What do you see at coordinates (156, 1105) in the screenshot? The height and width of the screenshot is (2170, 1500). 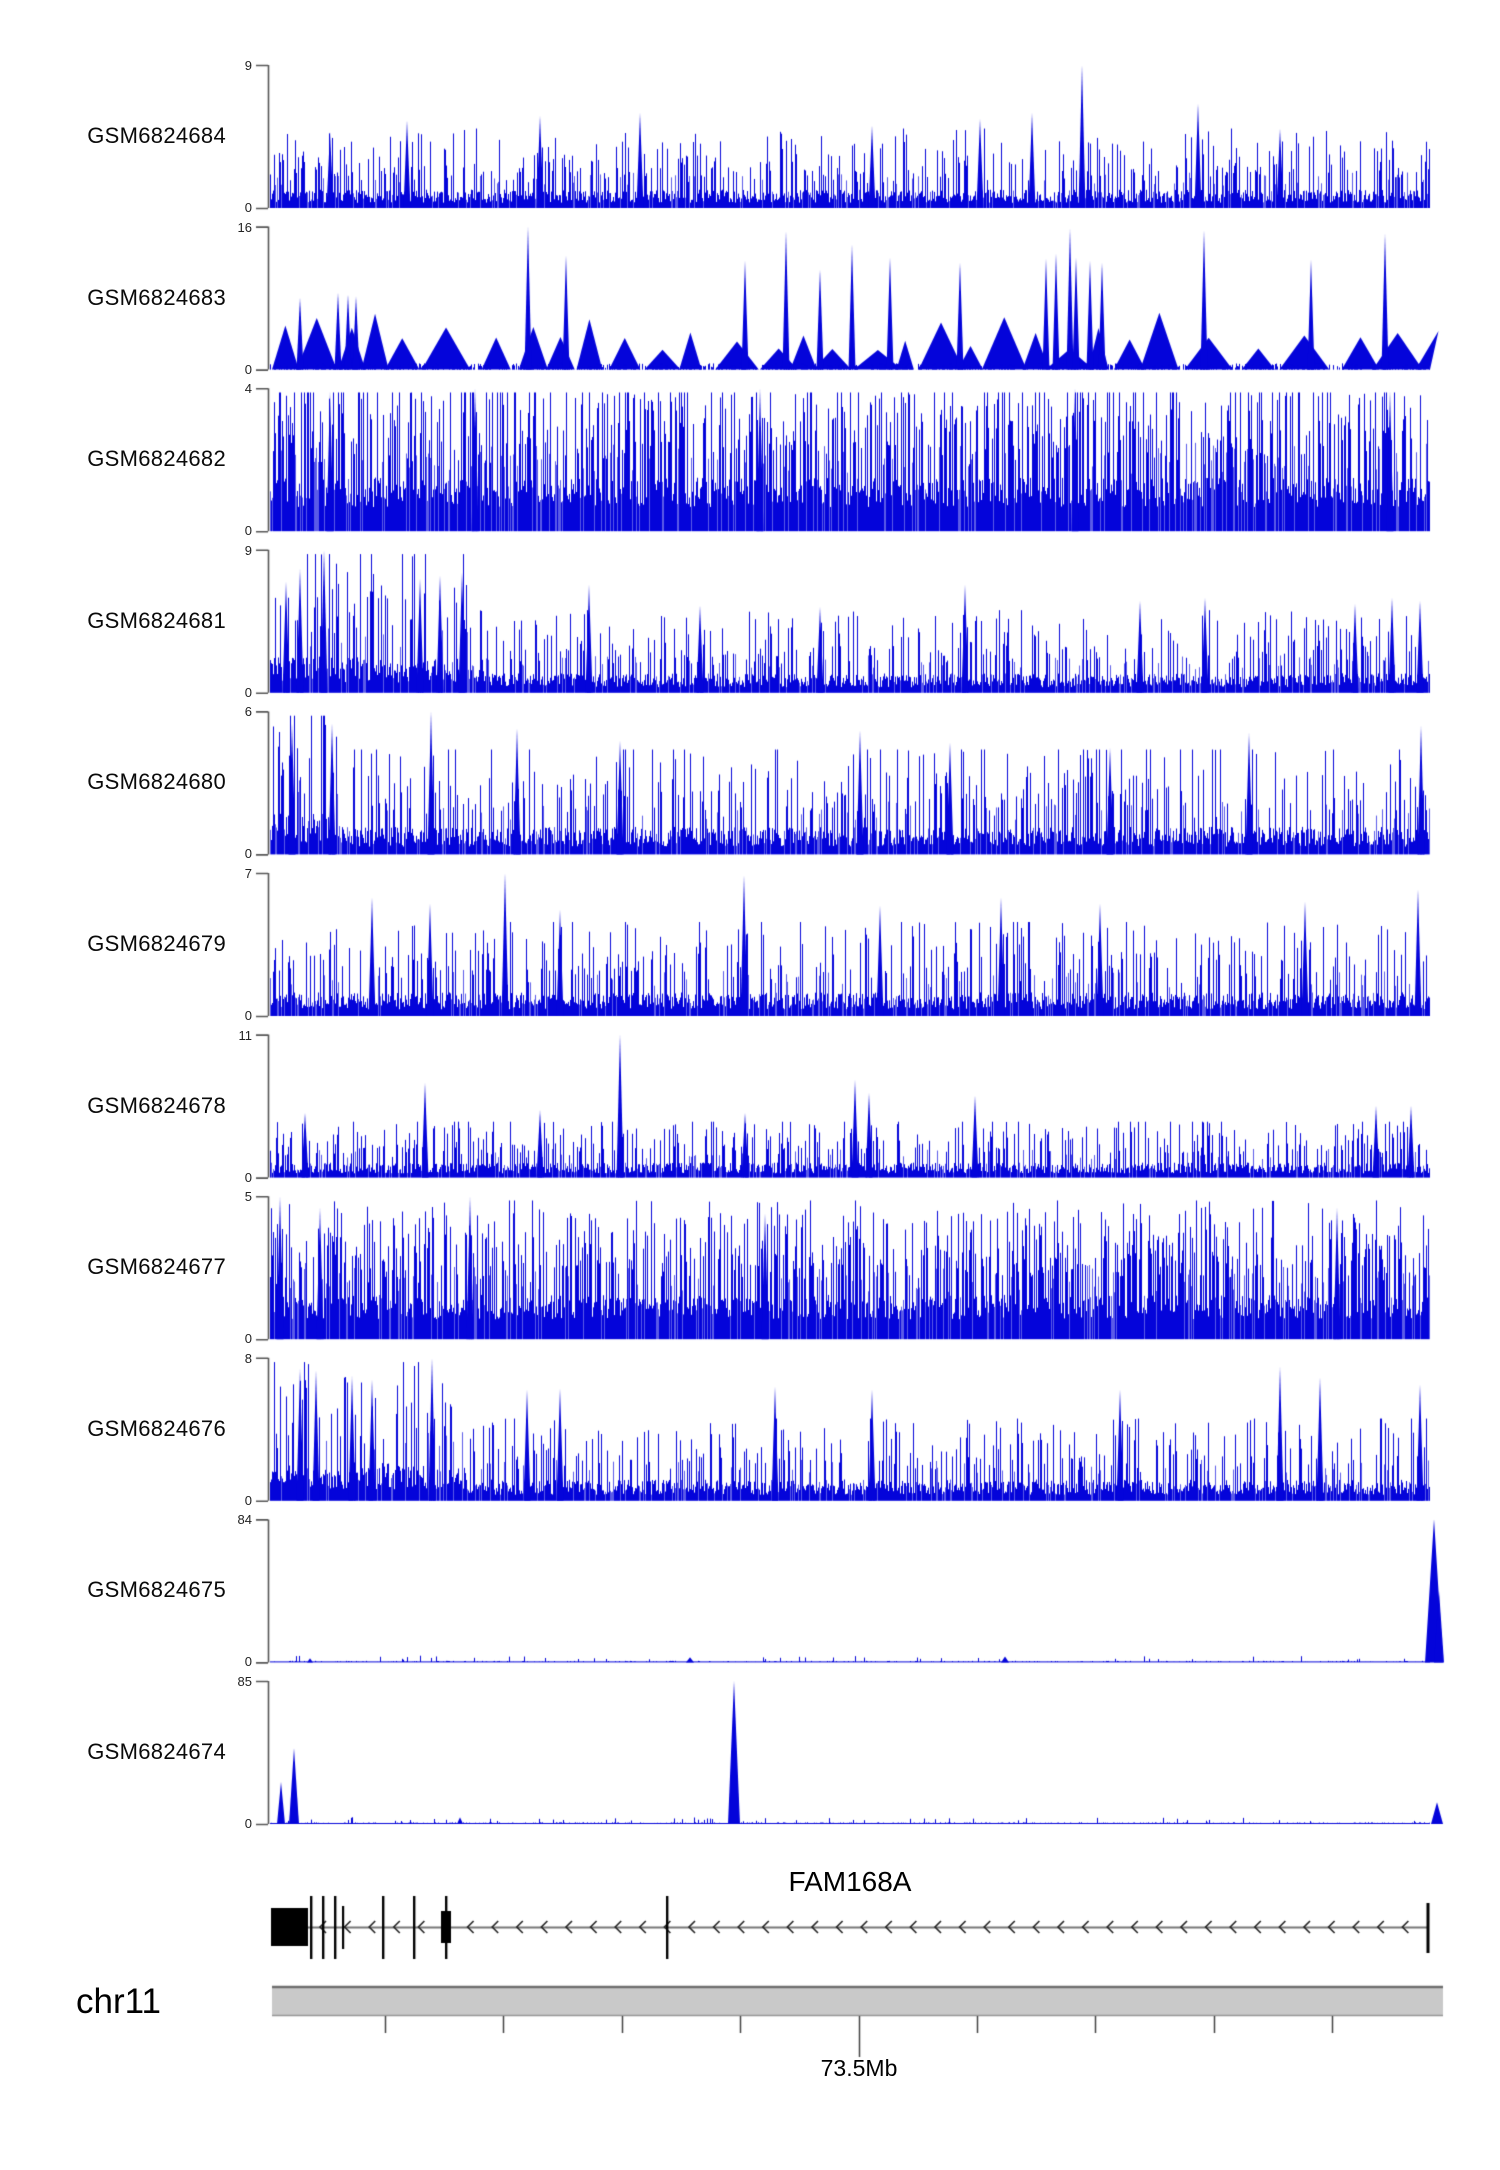 I see `track-label: GSM6824678` at bounding box center [156, 1105].